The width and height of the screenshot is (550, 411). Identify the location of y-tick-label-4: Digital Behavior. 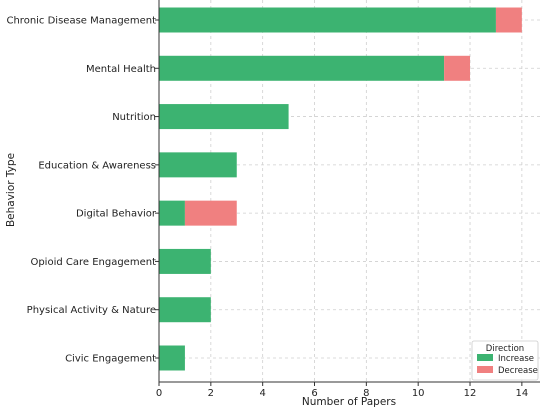
(116, 214).